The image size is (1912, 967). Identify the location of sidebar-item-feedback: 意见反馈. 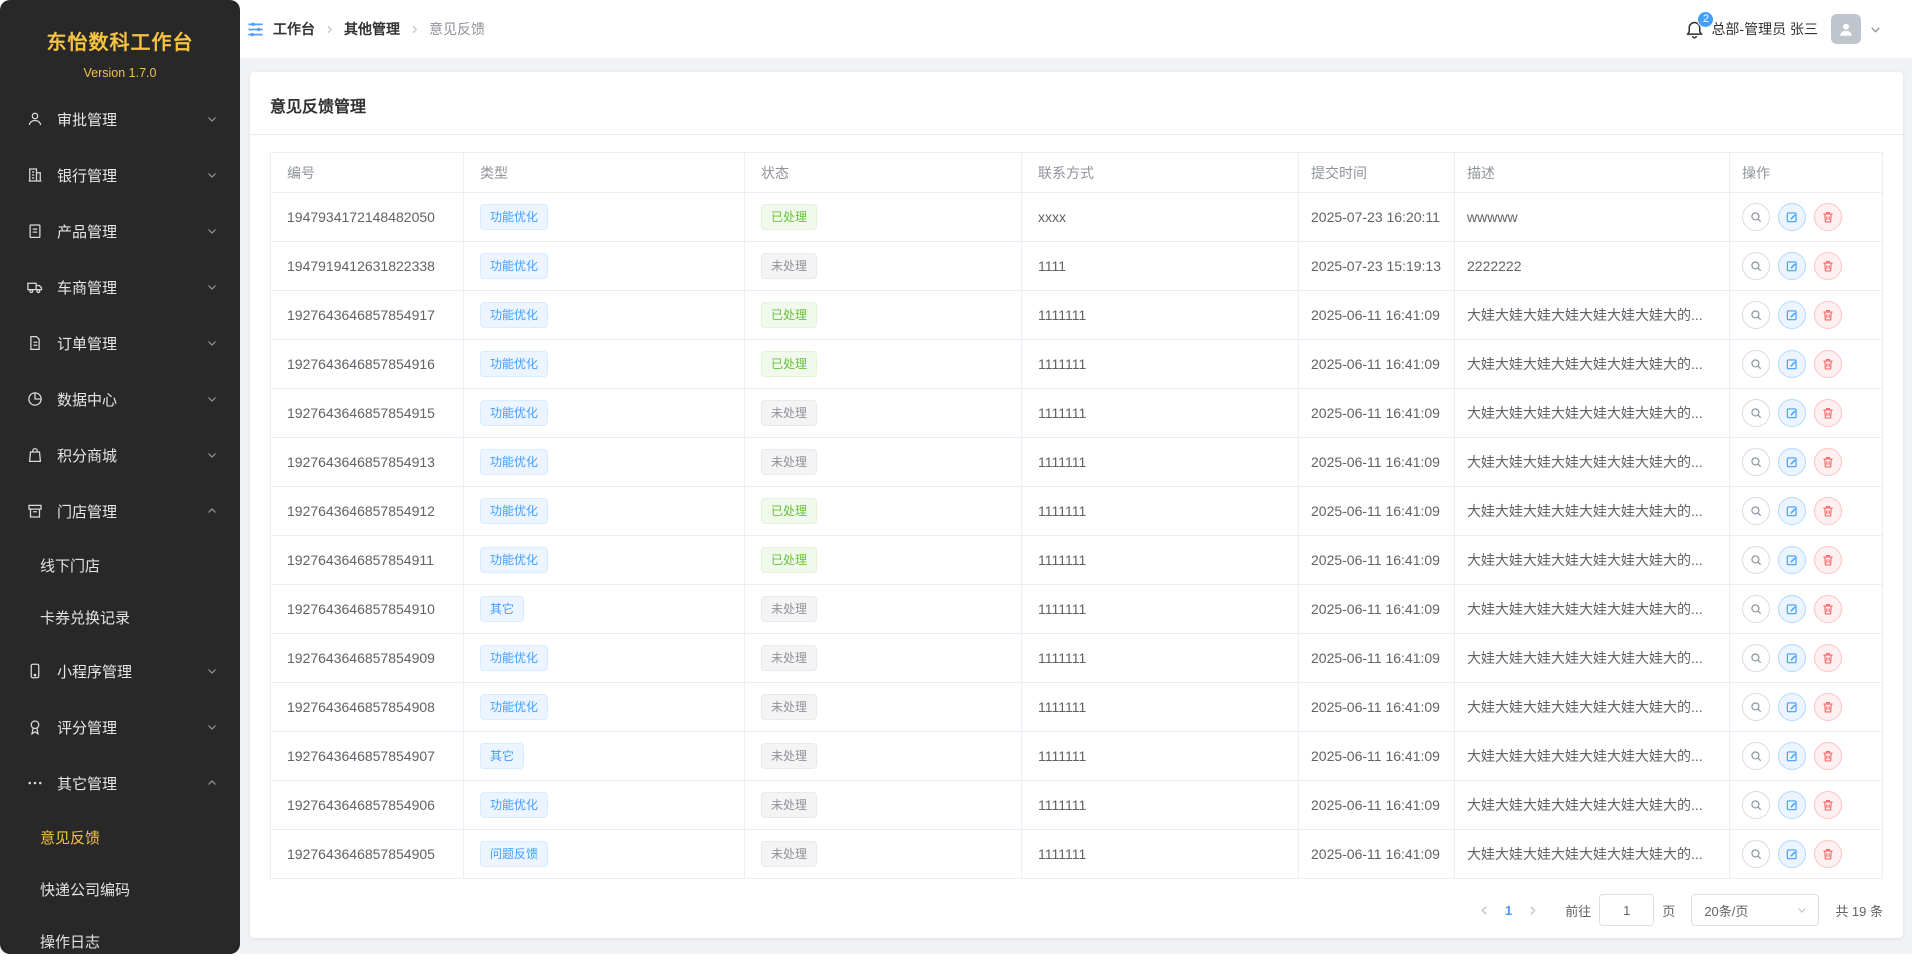
(120, 837).